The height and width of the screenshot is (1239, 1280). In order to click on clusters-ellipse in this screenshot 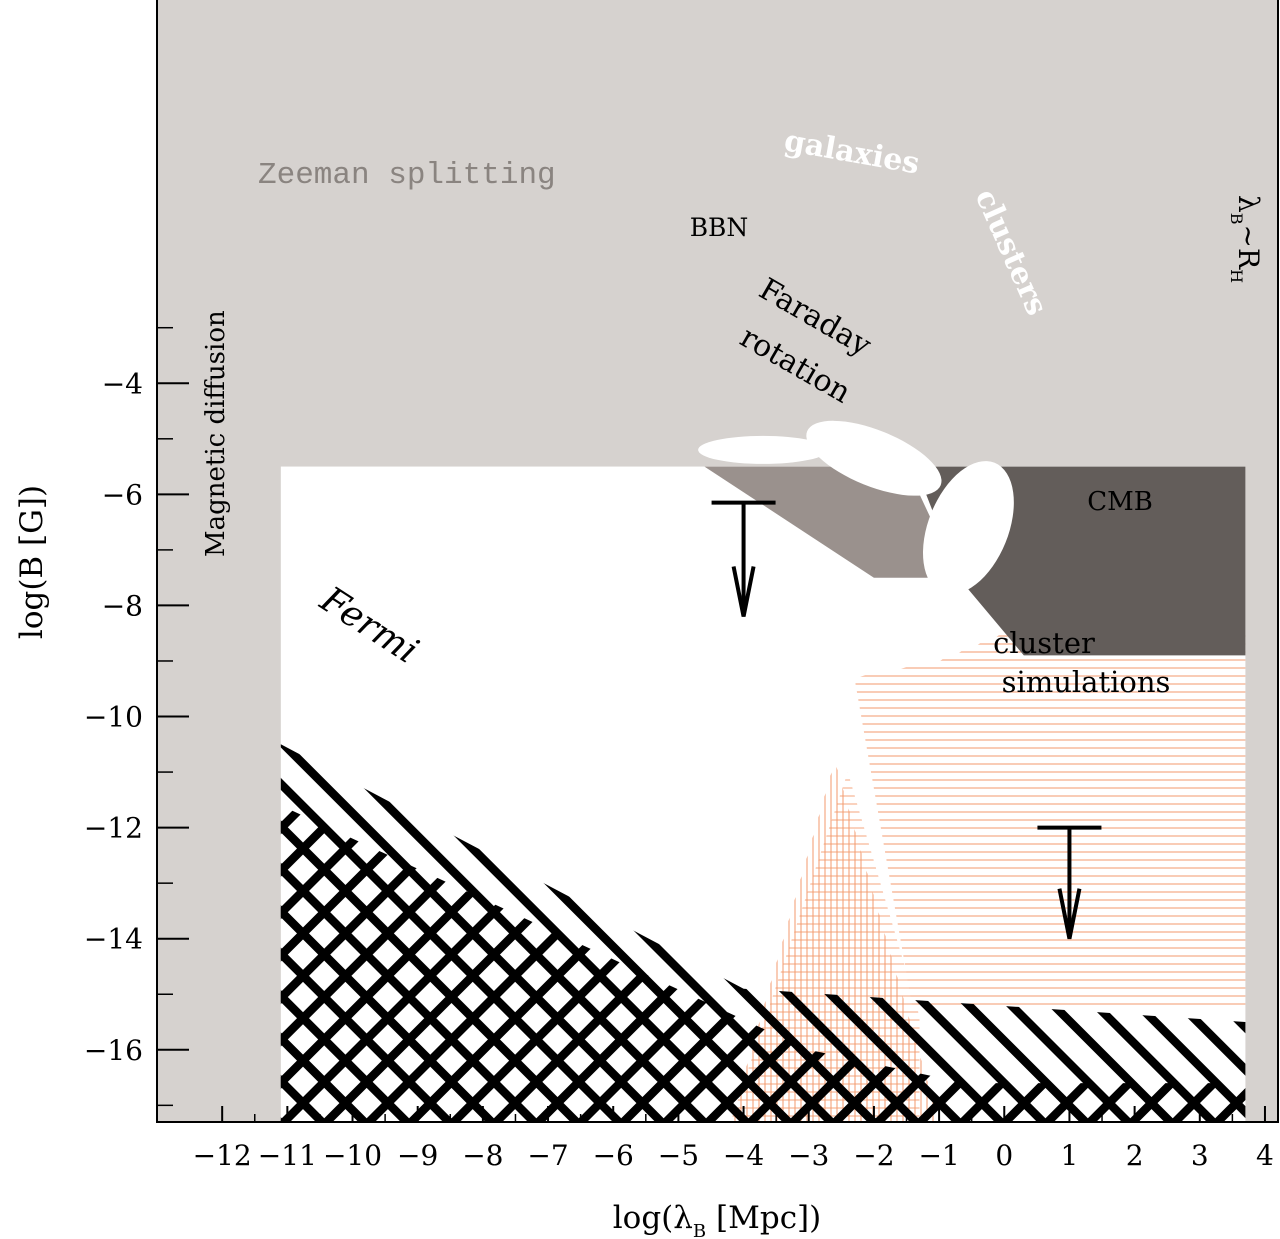, I will do `click(968, 528)`.